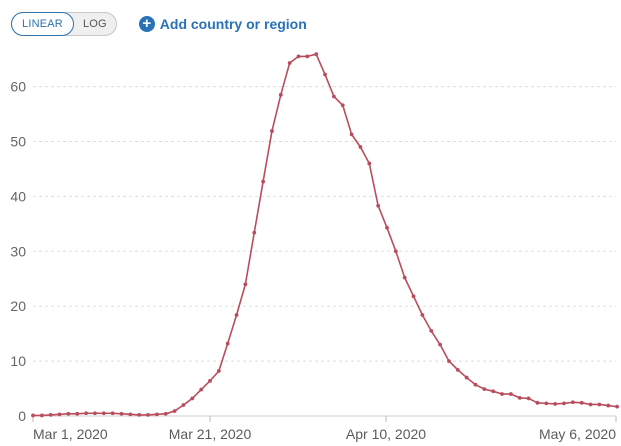  What do you see at coordinates (18, 306) in the screenshot?
I see `y-tick-label: 20` at bounding box center [18, 306].